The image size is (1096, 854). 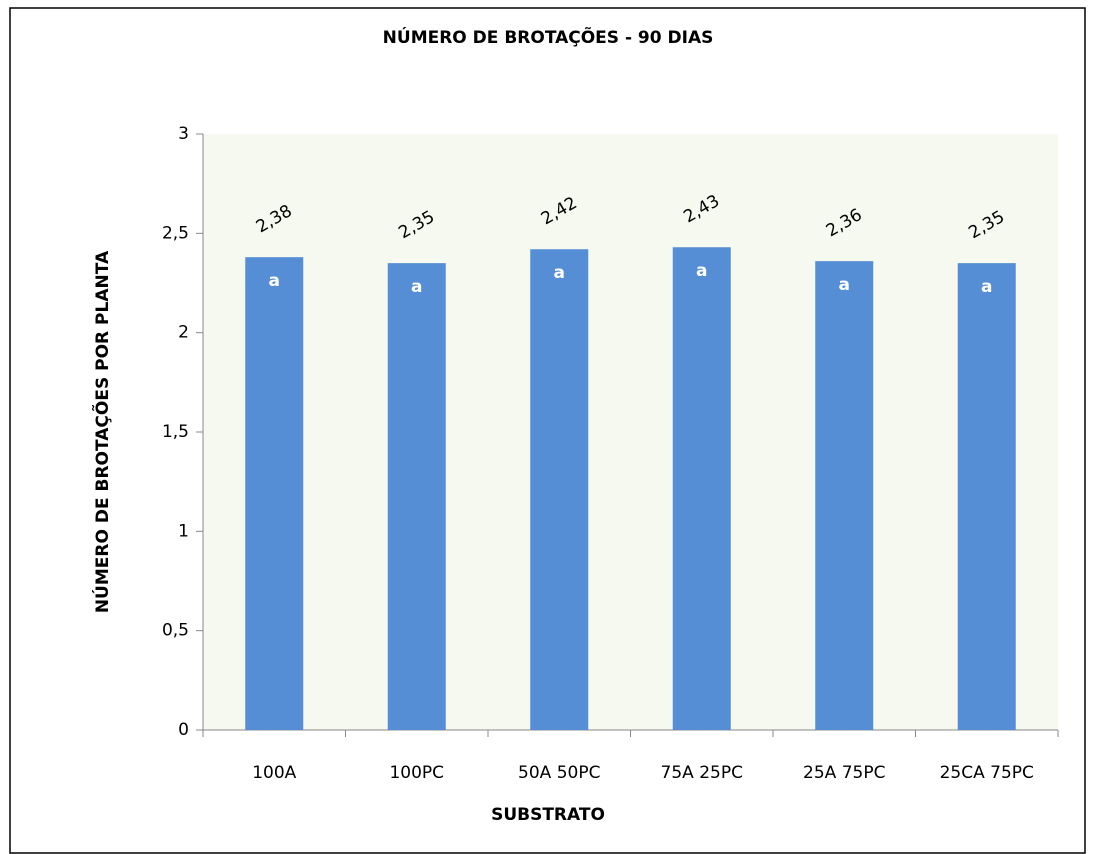 I want to click on chart-title: NÚMERO DE BROTAÇÕES - 90 DIAS, so click(x=548, y=36).